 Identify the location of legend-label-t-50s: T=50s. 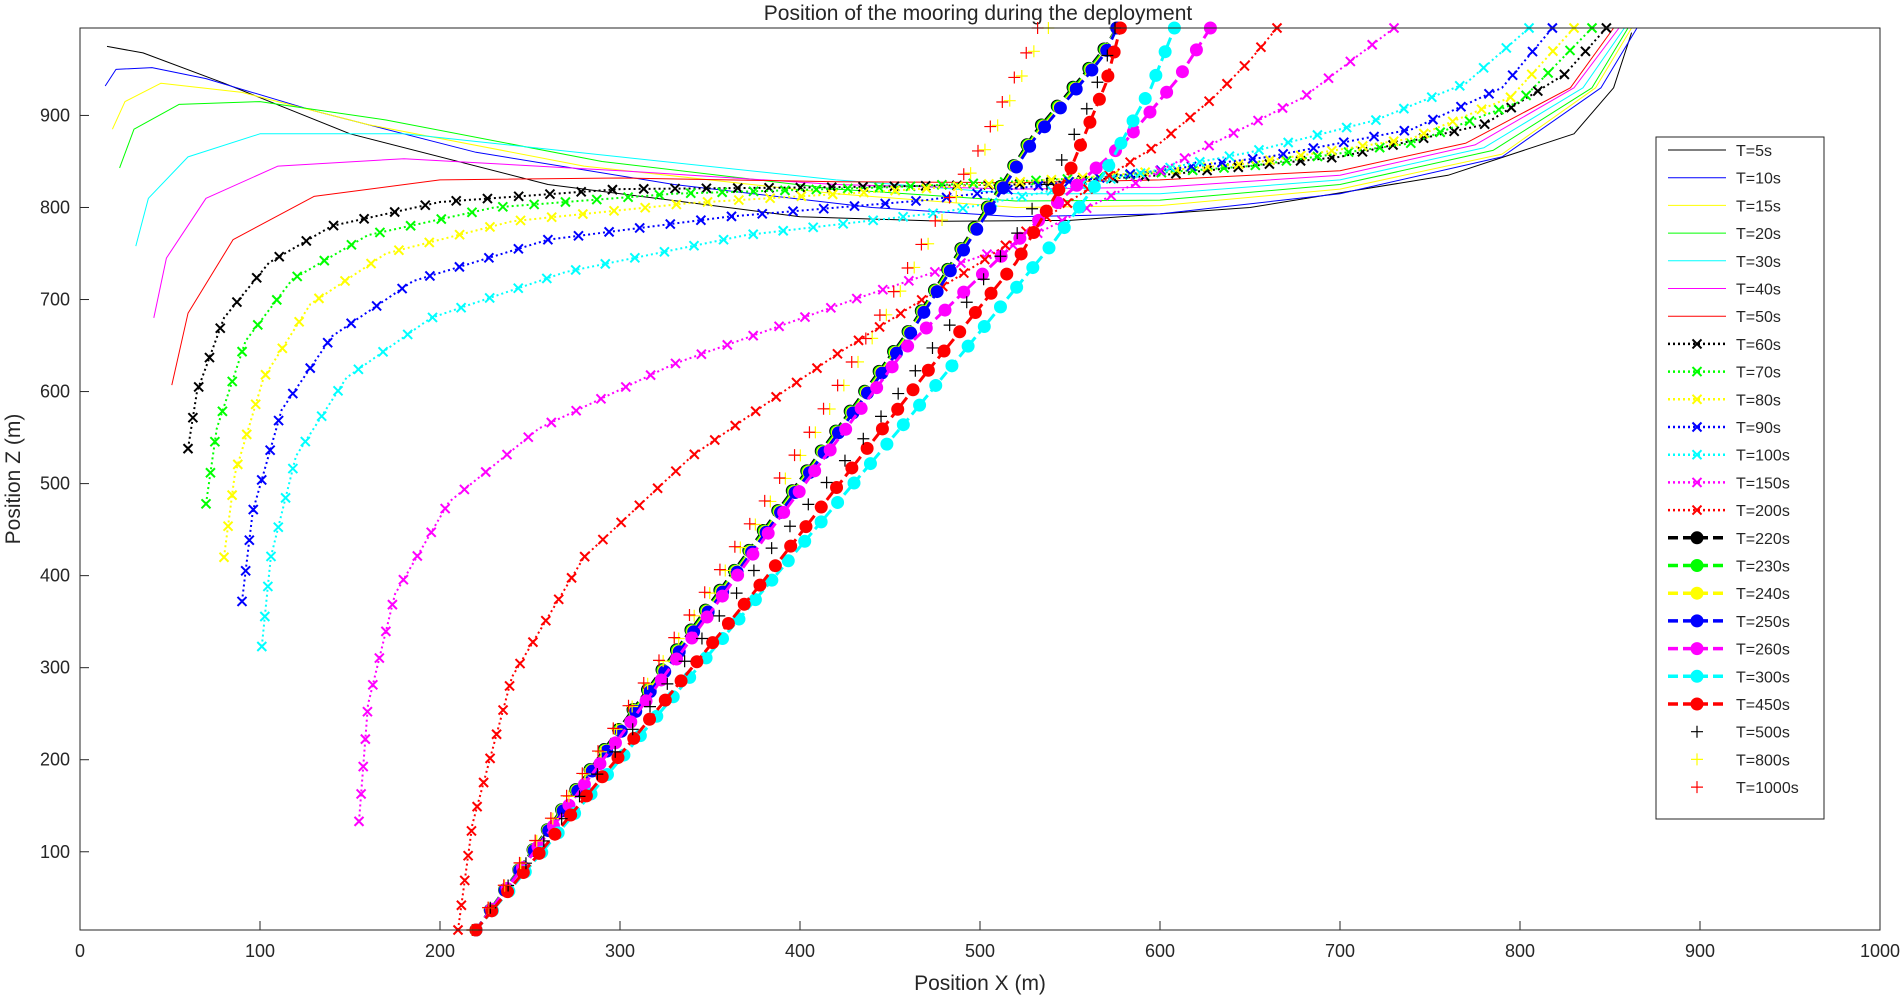
(1758, 317).